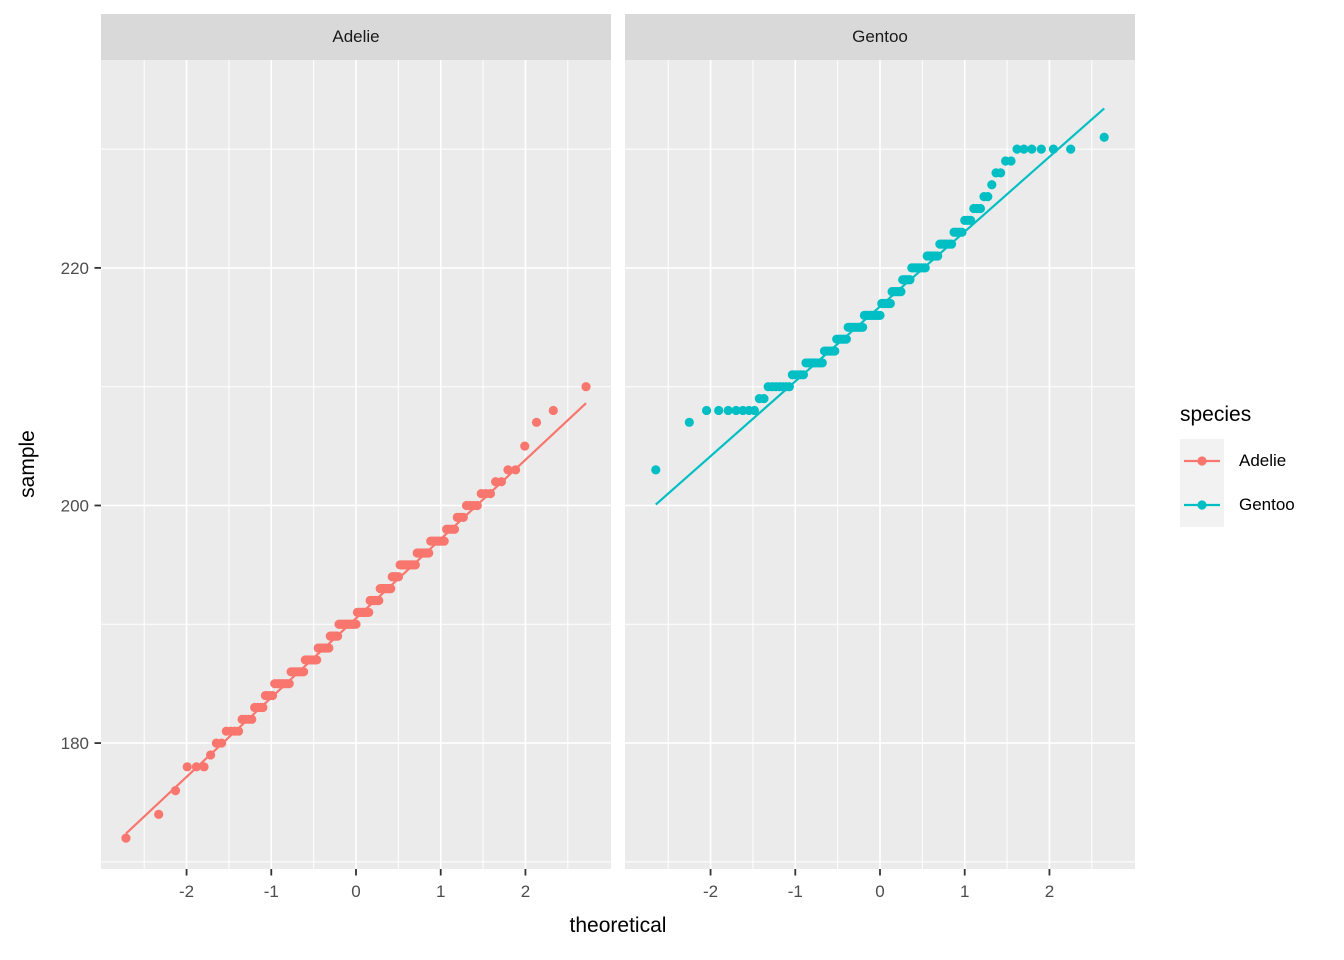  I want to click on legend: species Adelie Gentoo, so click(1237, 465).